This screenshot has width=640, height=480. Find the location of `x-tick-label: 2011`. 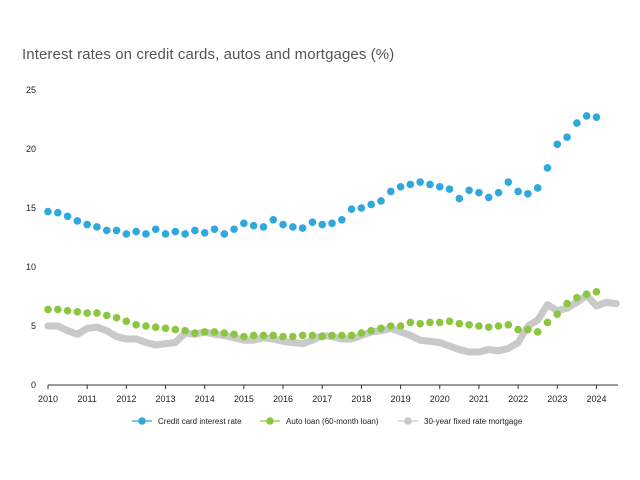

x-tick-label: 2011 is located at coordinates (86, 399).